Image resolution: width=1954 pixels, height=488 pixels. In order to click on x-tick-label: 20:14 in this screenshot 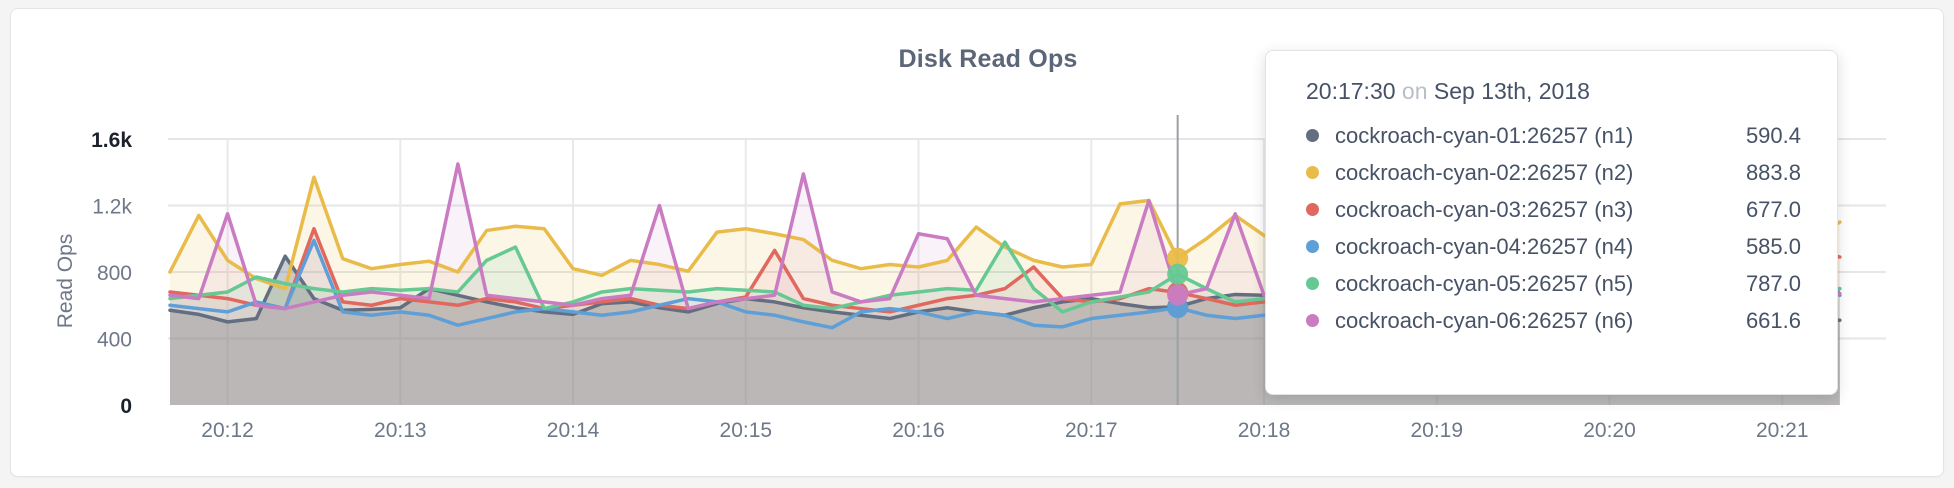, I will do `click(573, 430)`.